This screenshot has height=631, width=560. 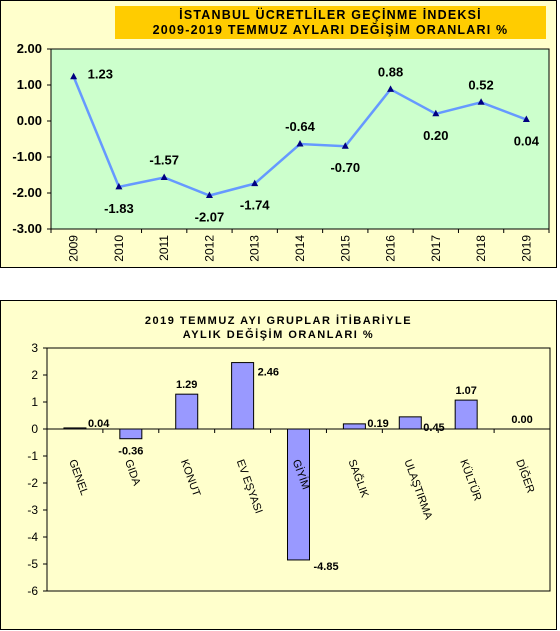 I want to click on x-tick-label: 2013, so click(x=255, y=248).